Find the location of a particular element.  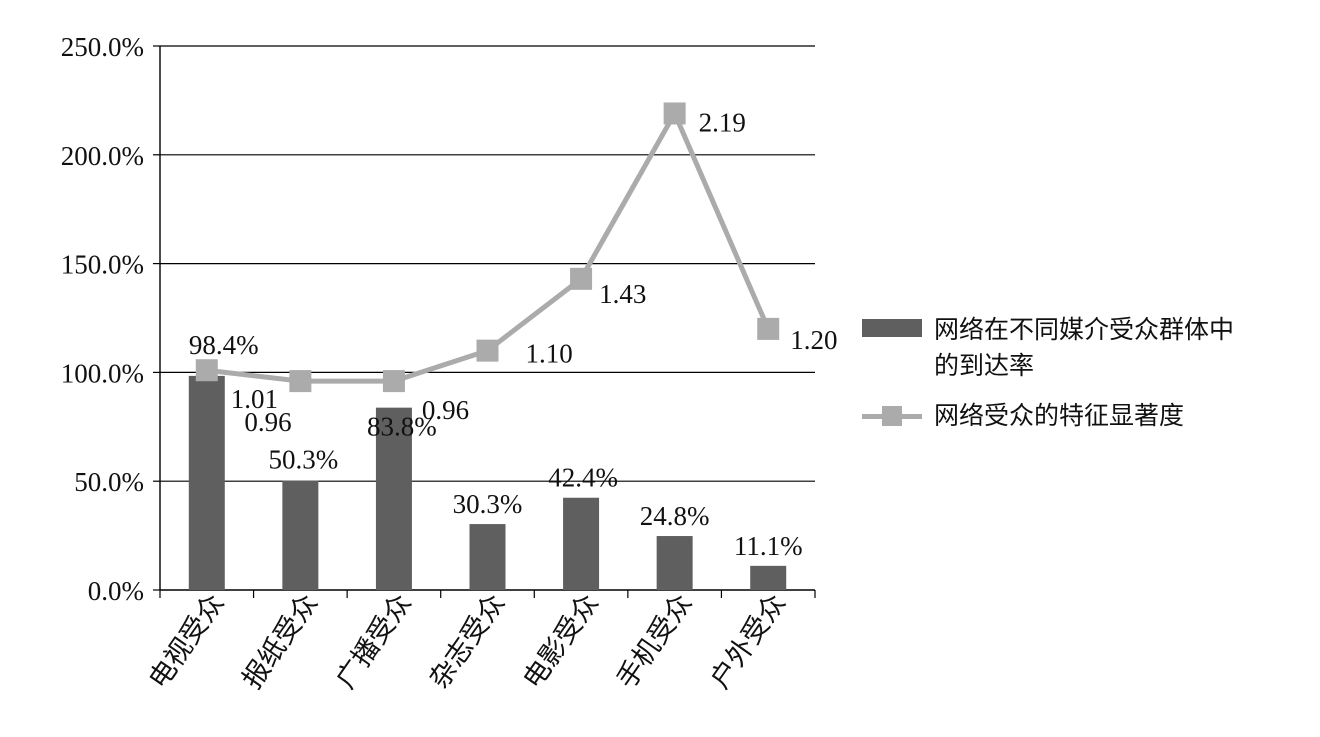

y-tick-label: 100.0% is located at coordinates (102, 373).